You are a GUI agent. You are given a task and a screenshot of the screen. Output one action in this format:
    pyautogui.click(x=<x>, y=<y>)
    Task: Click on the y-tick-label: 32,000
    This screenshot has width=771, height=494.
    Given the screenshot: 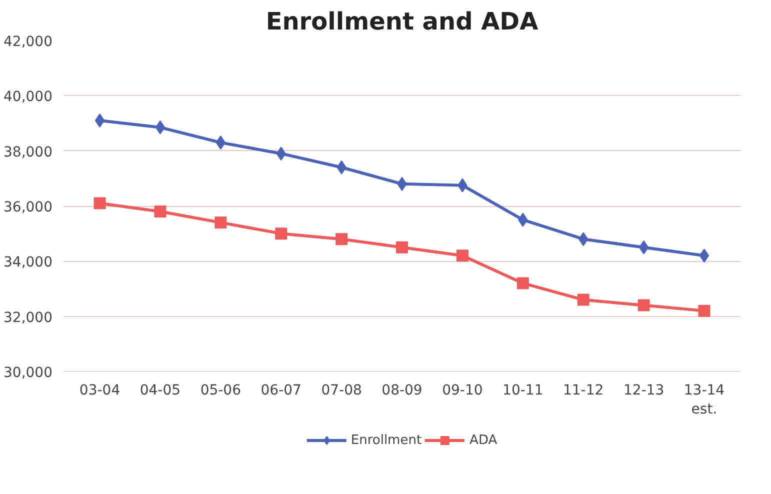 What is the action you would take?
    pyautogui.click(x=28, y=318)
    